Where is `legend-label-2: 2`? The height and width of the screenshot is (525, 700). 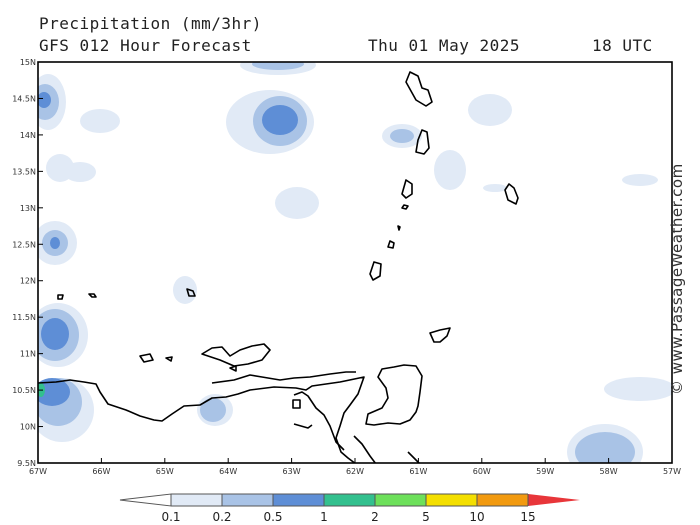 legend-label-2: 2 is located at coordinates (375, 517).